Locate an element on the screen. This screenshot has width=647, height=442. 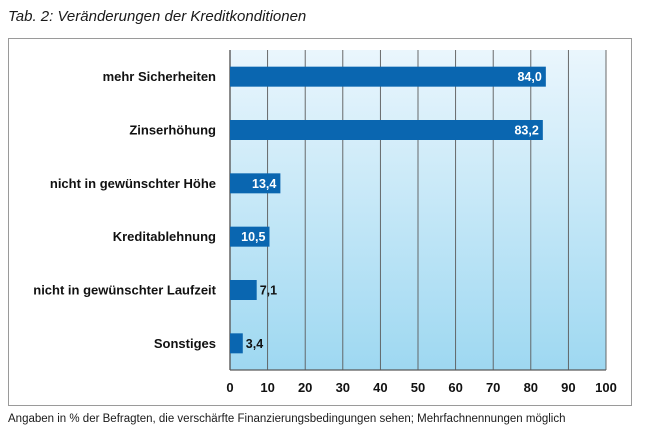
value-label: 13,4 is located at coordinates (264, 184).